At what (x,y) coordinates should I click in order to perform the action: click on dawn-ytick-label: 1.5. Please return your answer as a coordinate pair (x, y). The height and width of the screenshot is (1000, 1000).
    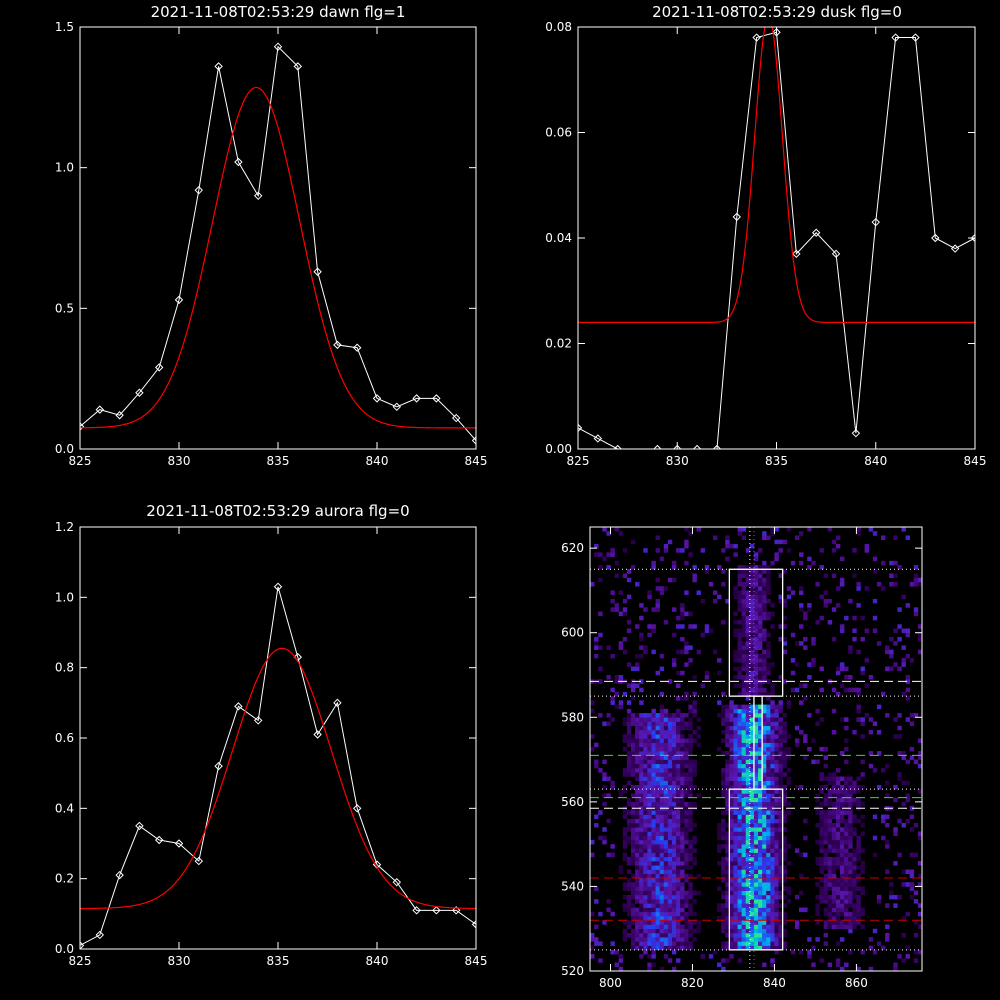
    Looking at the image, I should click on (64, 27).